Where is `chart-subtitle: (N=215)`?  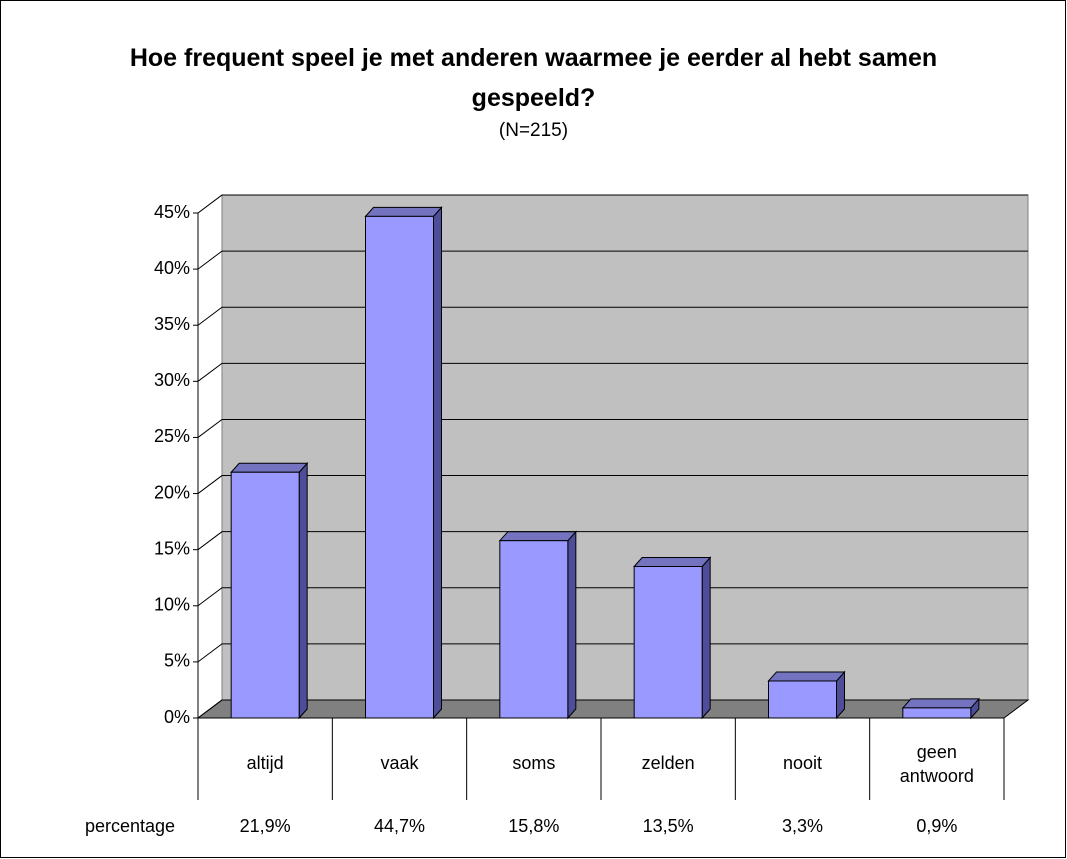
chart-subtitle: (N=215) is located at coordinates (533, 130).